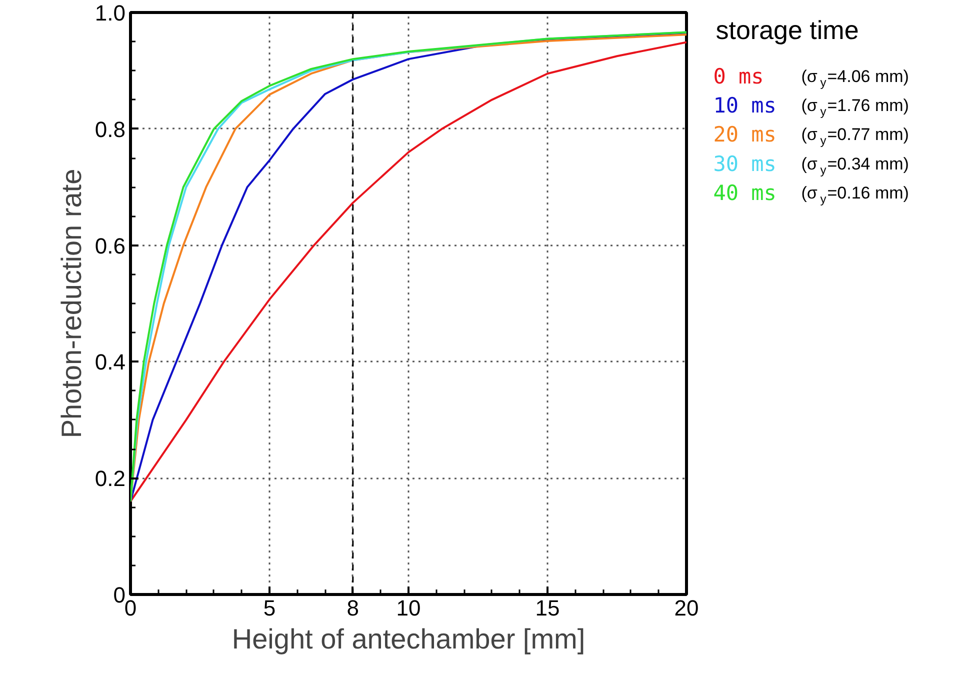 The width and height of the screenshot is (954, 691). What do you see at coordinates (110, 479) in the screenshot?
I see `y-tick-label: 0.2` at bounding box center [110, 479].